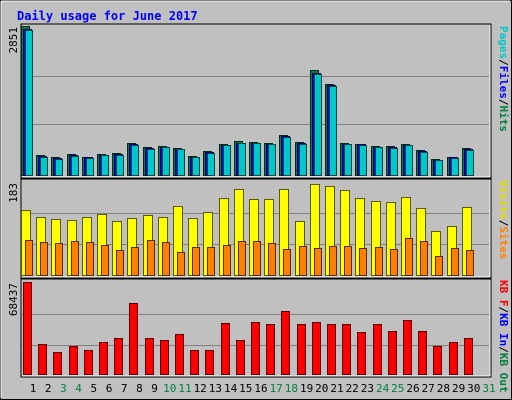 The width and height of the screenshot is (512, 400). Describe the element at coordinates (503, 42) in the screenshot. I see `legend-hits-part-0: Pages` at that location.